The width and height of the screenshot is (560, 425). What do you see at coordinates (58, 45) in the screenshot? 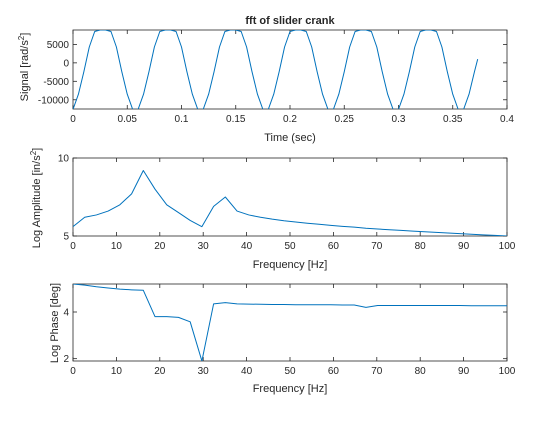
I see `y-tick-label: 5000` at bounding box center [58, 45].